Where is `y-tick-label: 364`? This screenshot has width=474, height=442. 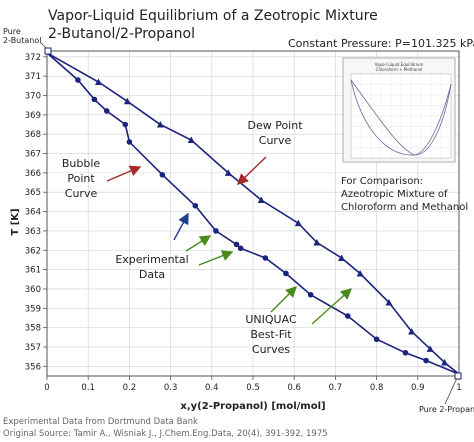
y-tick-label: 364 is located at coordinates (33, 213).